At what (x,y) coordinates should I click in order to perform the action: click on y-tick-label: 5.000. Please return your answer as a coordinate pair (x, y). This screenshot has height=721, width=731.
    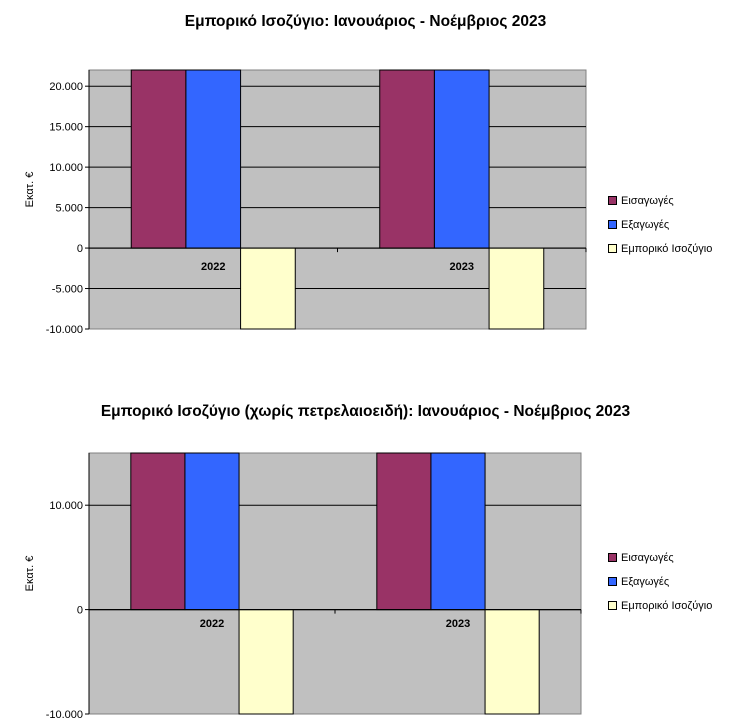
    Looking at the image, I should click on (69, 209).